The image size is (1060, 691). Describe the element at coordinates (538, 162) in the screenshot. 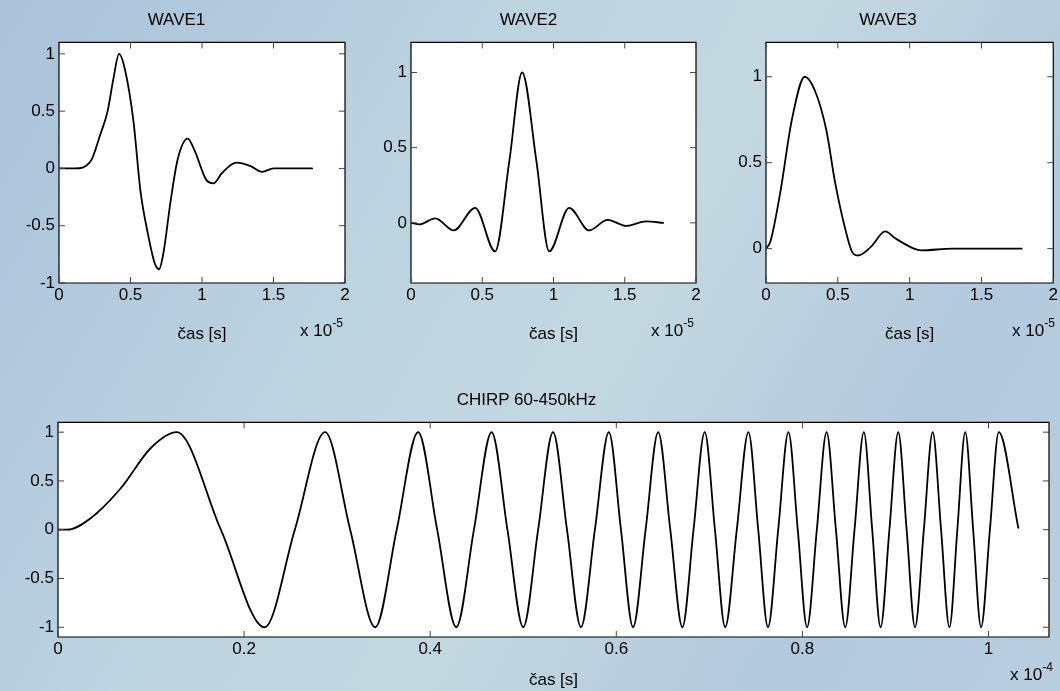

I see `line-series` at that location.